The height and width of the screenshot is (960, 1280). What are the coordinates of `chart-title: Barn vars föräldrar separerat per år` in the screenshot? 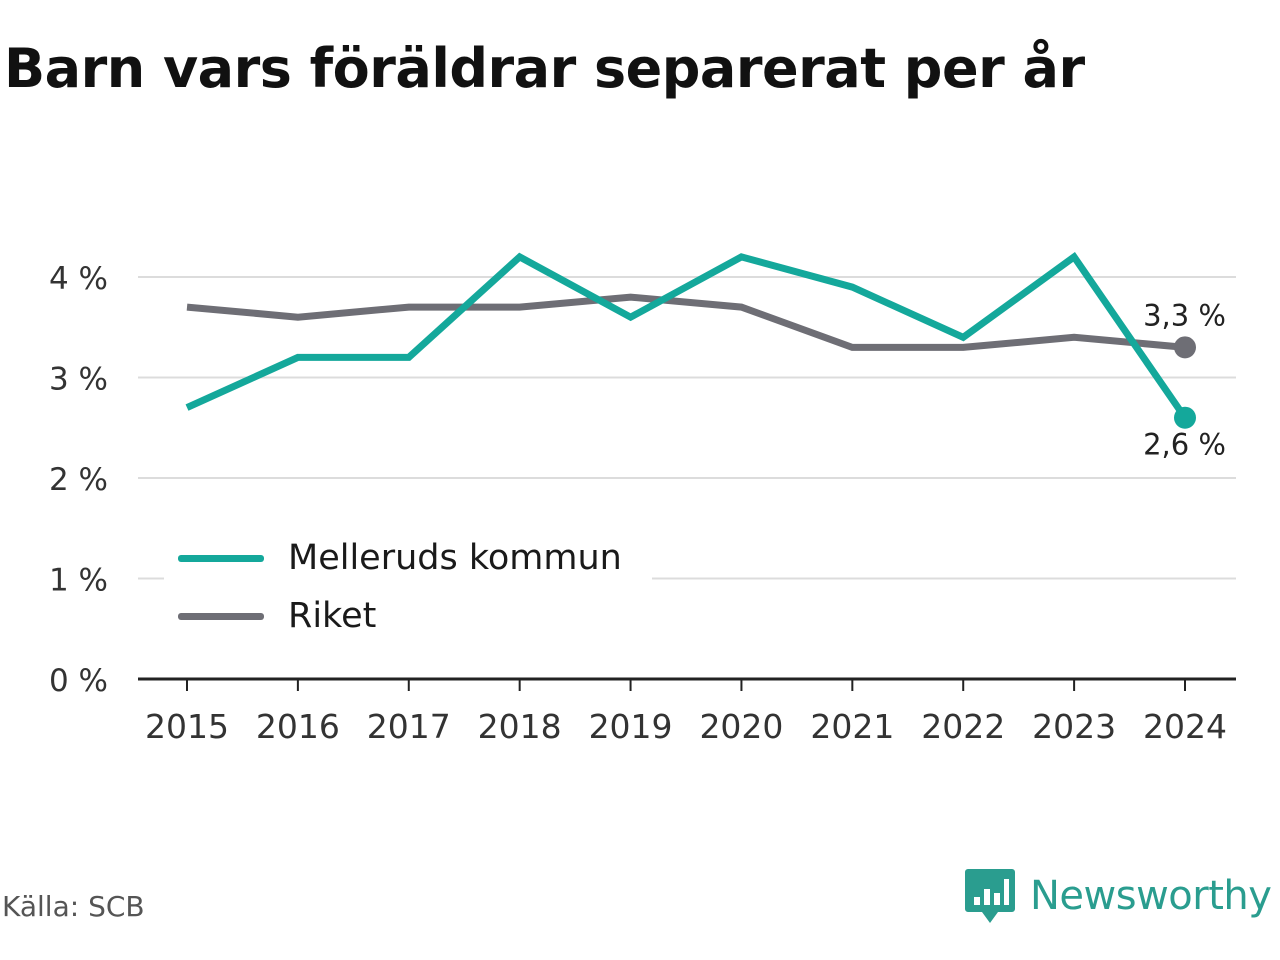 It's located at (544, 68).